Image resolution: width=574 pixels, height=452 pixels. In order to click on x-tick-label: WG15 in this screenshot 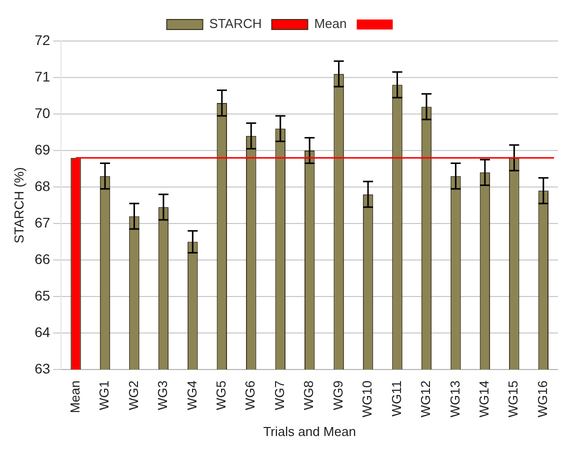, I will do `click(513, 399)`.